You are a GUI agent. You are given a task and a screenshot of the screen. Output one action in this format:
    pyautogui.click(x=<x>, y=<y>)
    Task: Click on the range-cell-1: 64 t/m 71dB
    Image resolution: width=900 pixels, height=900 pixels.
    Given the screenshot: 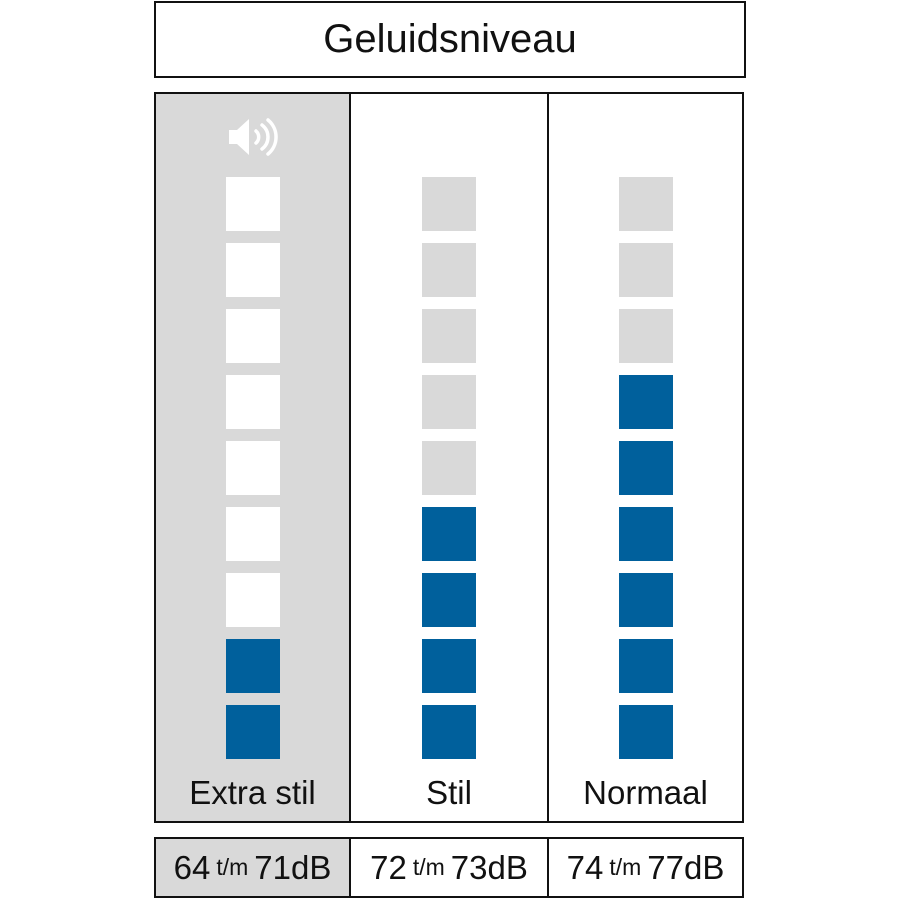 What is the action you would take?
    pyautogui.click(x=252, y=867)
    